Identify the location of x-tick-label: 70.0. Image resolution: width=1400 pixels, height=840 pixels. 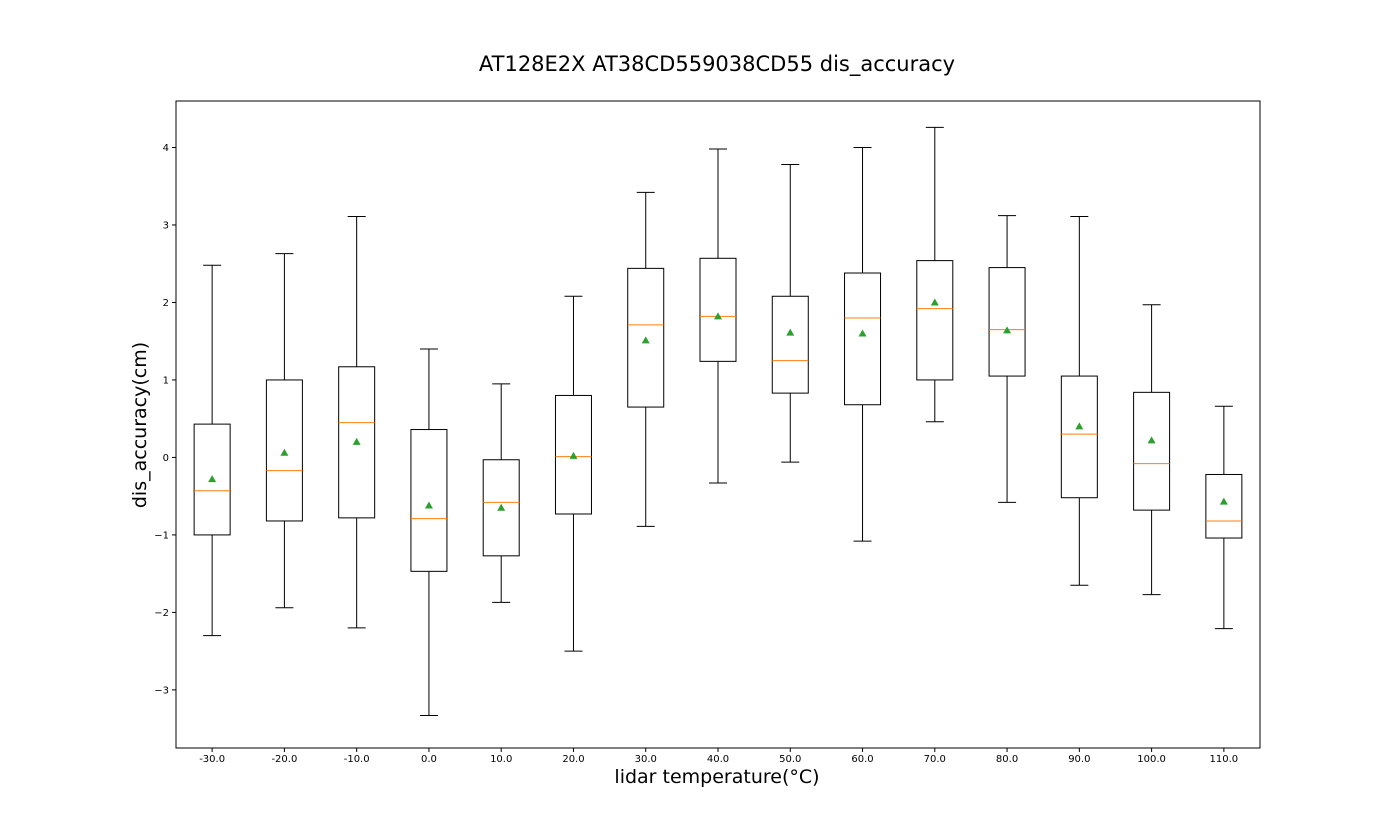
(935, 759).